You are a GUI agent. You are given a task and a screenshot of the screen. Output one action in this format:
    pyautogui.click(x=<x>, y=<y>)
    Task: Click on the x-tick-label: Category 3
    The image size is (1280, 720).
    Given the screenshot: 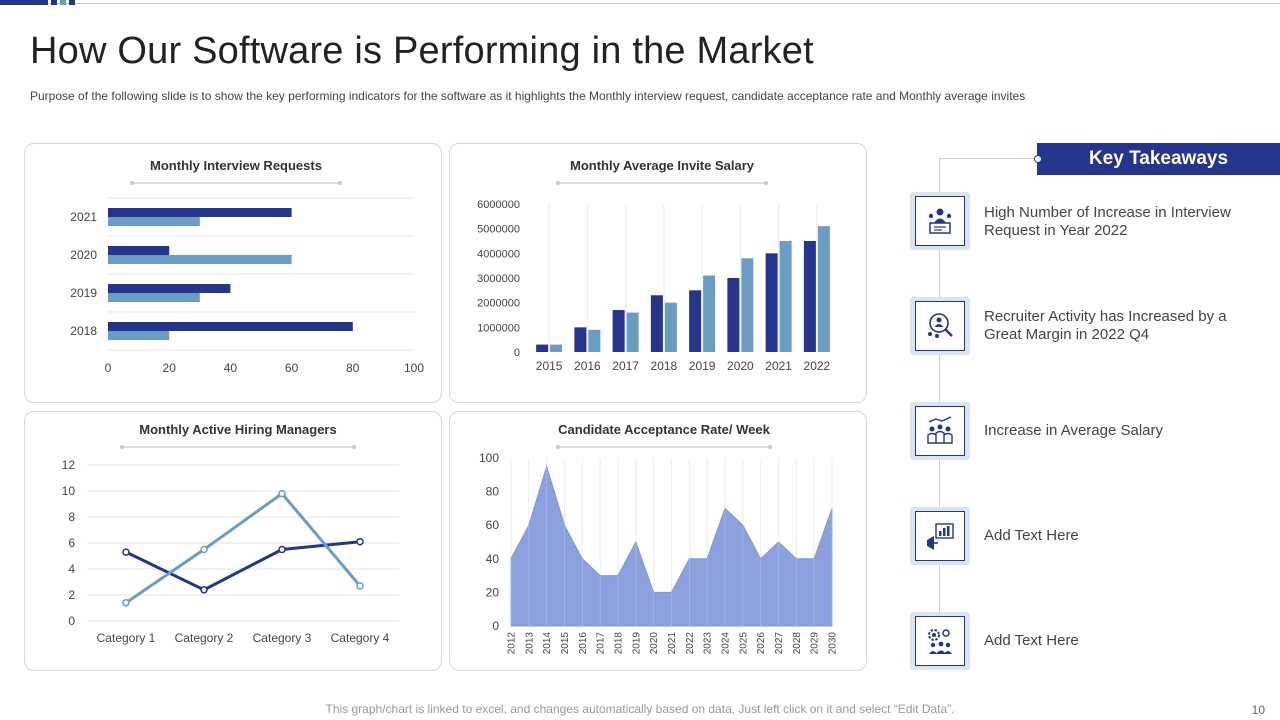 What is the action you would take?
    pyautogui.click(x=282, y=638)
    